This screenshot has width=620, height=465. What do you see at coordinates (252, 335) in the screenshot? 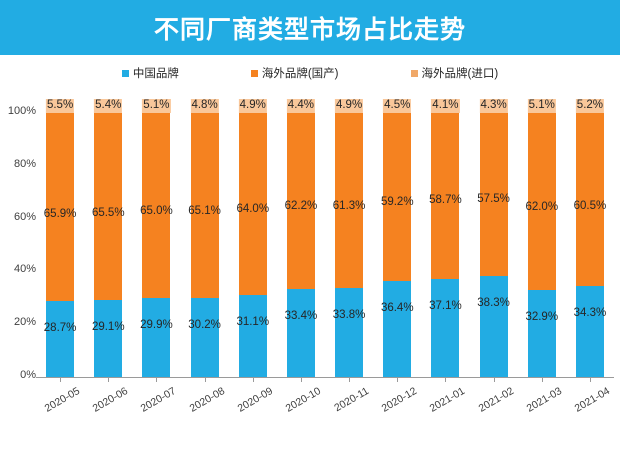
I see `bar-segment-china-brand: 31.1%` at bounding box center [252, 335].